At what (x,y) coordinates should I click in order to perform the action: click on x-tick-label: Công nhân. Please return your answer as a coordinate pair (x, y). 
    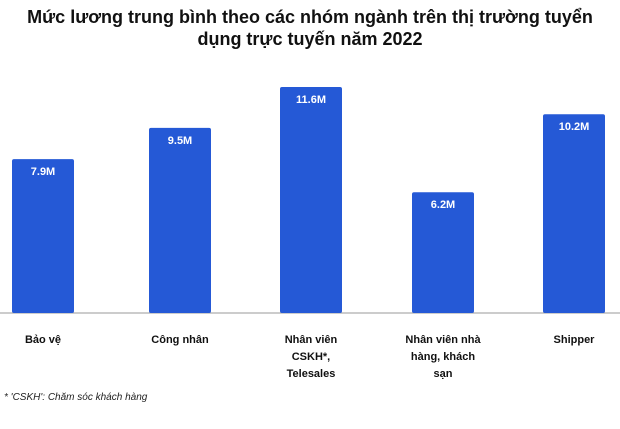
    Looking at the image, I should click on (180, 340).